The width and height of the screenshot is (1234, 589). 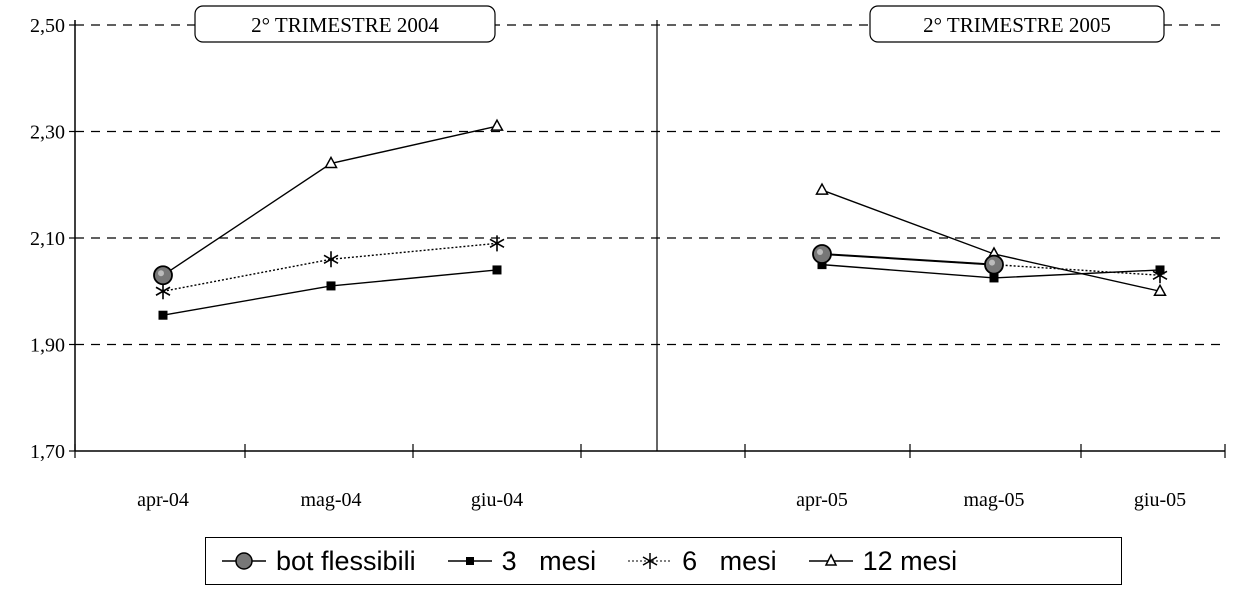 What do you see at coordinates (163, 500) in the screenshot?
I see `x-tick-label: apr-04` at bounding box center [163, 500].